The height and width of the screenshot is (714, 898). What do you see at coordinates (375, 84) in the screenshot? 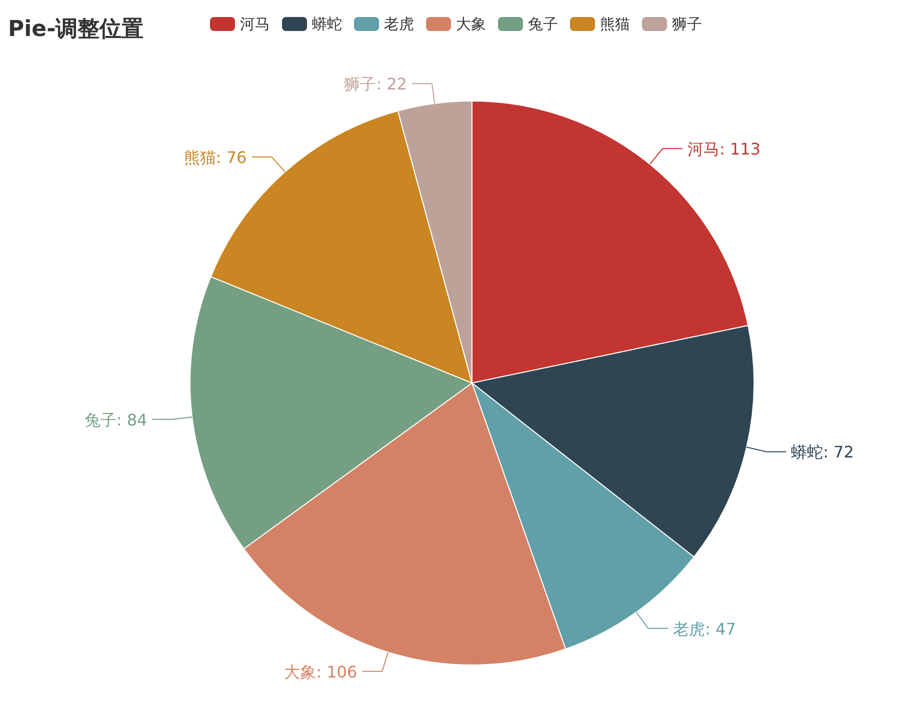
I see `data-label: 狮子: 22` at bounding box center [375, 84].